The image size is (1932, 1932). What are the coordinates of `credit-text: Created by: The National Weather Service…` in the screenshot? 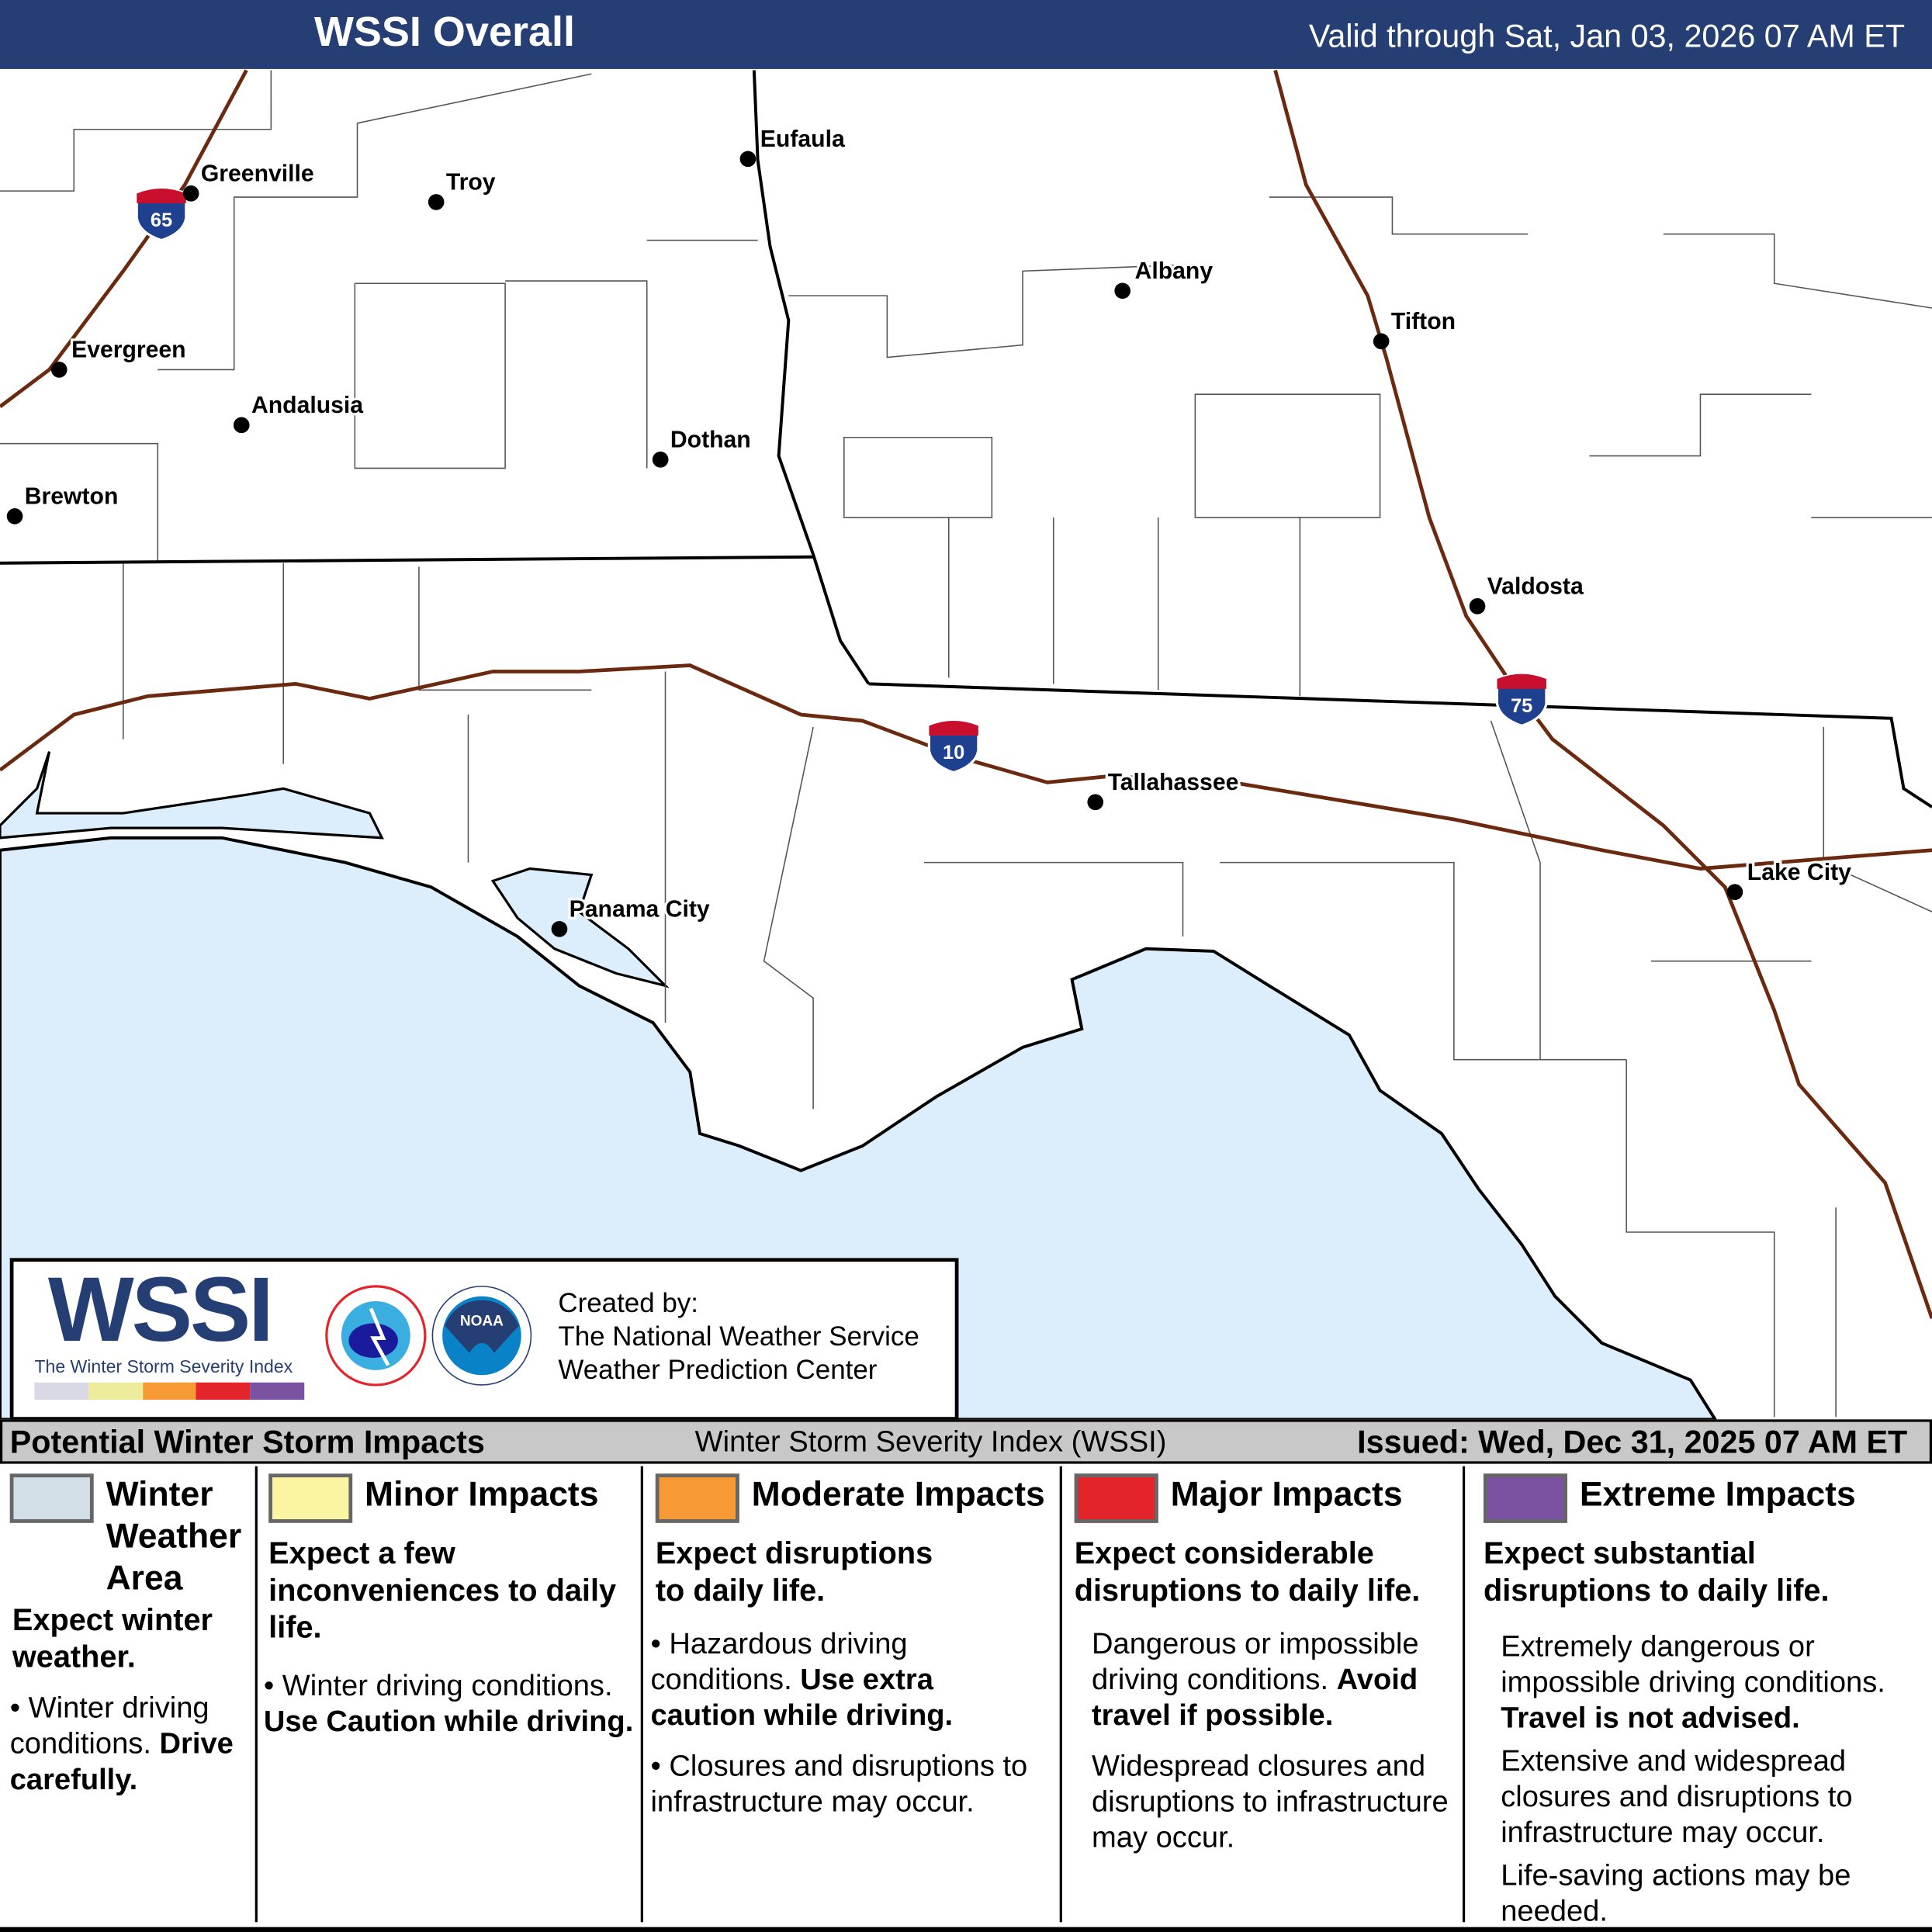 It's located at (738, 1336).